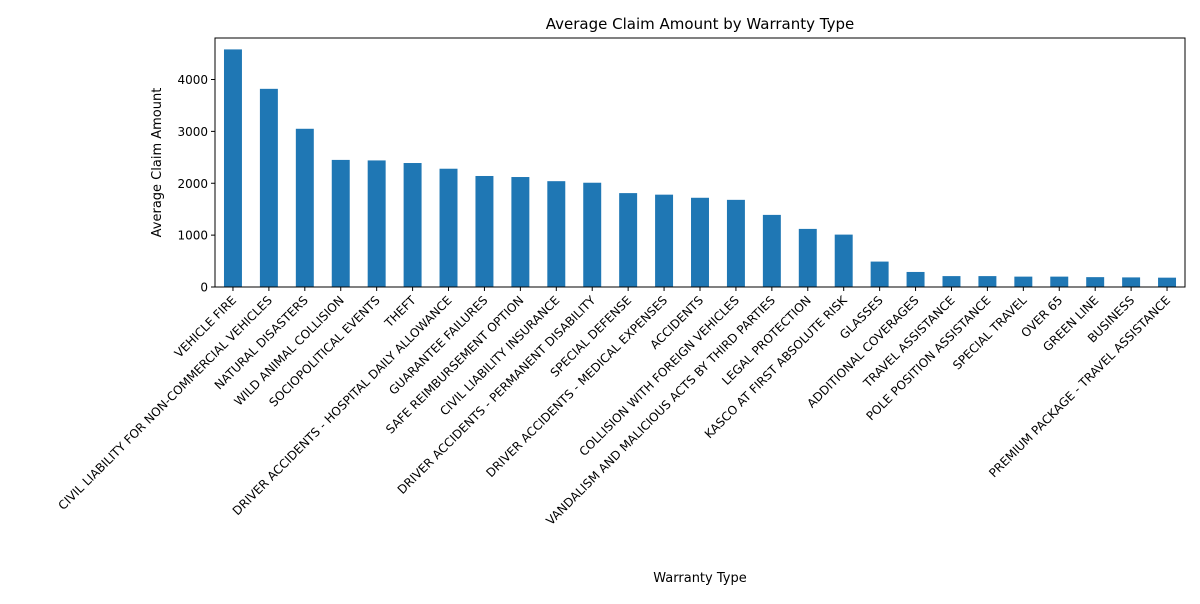 This screenshot has height=604, width=1200. Describe the element at coordinates (699, 578) in the screenshot. I see `x-axis-label: Warranty Type` at that location.